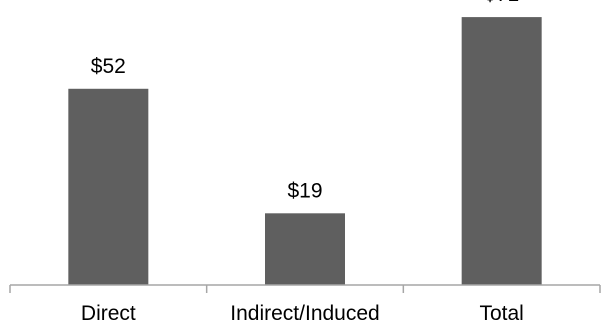  Describe the element at coordinates (108, 186) in the screenshot. I see `bar-direct` at that location.